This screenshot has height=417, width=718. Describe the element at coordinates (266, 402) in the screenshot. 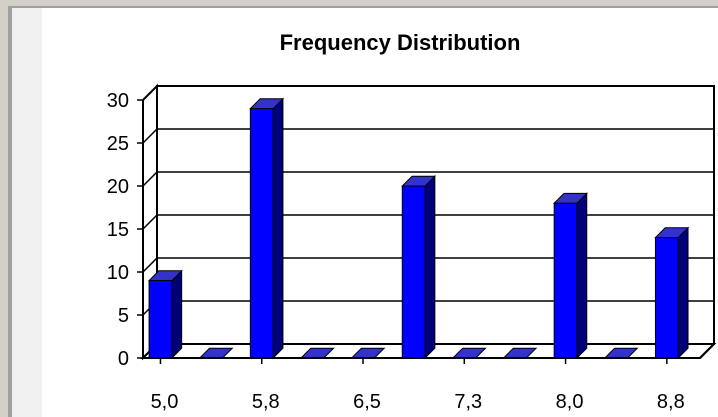

I see `x-tick-label: 5,8` at that location.